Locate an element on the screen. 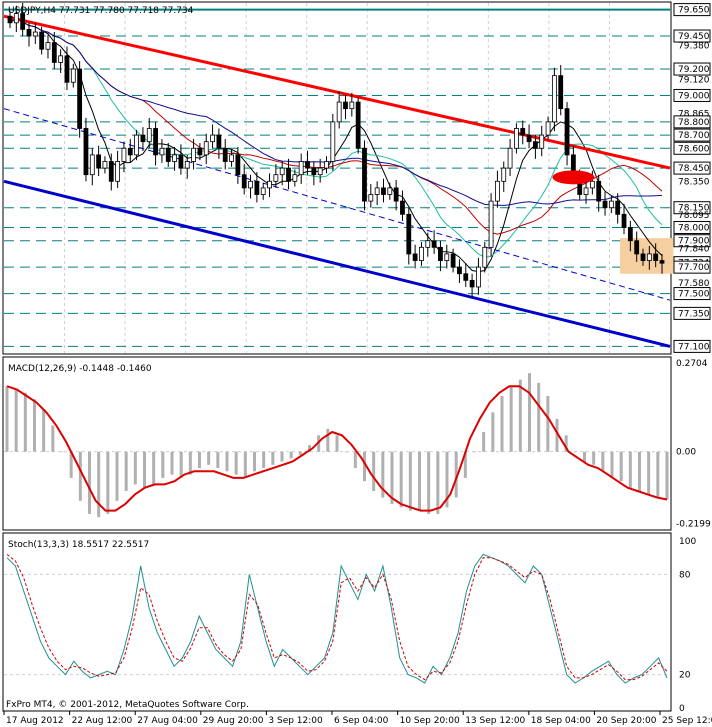  price-axis-label: 78.700 is located at coordinates (694, 136).